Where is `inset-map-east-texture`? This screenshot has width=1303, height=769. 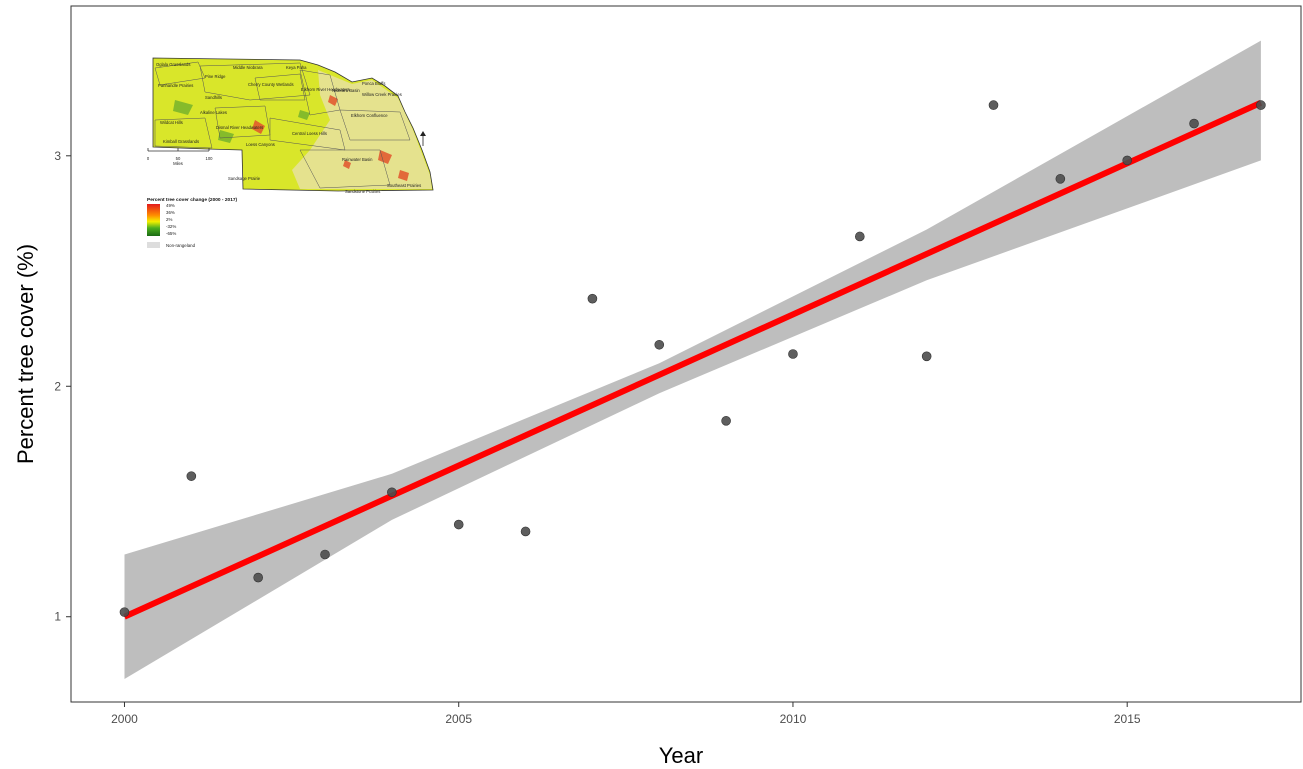 inset-map-east-texture is located at coordinates (362, 129).